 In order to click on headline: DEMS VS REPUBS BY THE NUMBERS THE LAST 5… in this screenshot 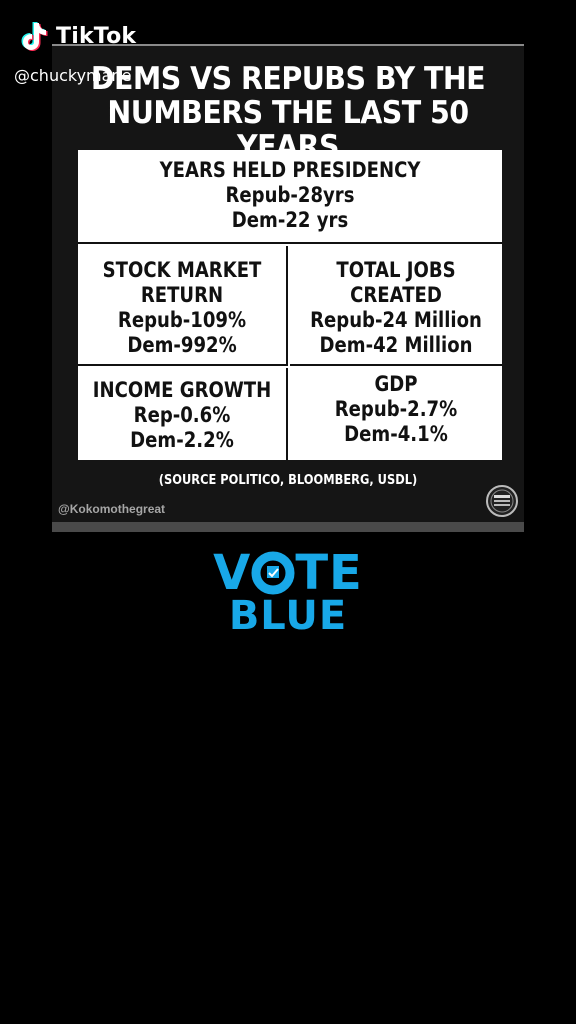, I will do `click(288, 113)`.